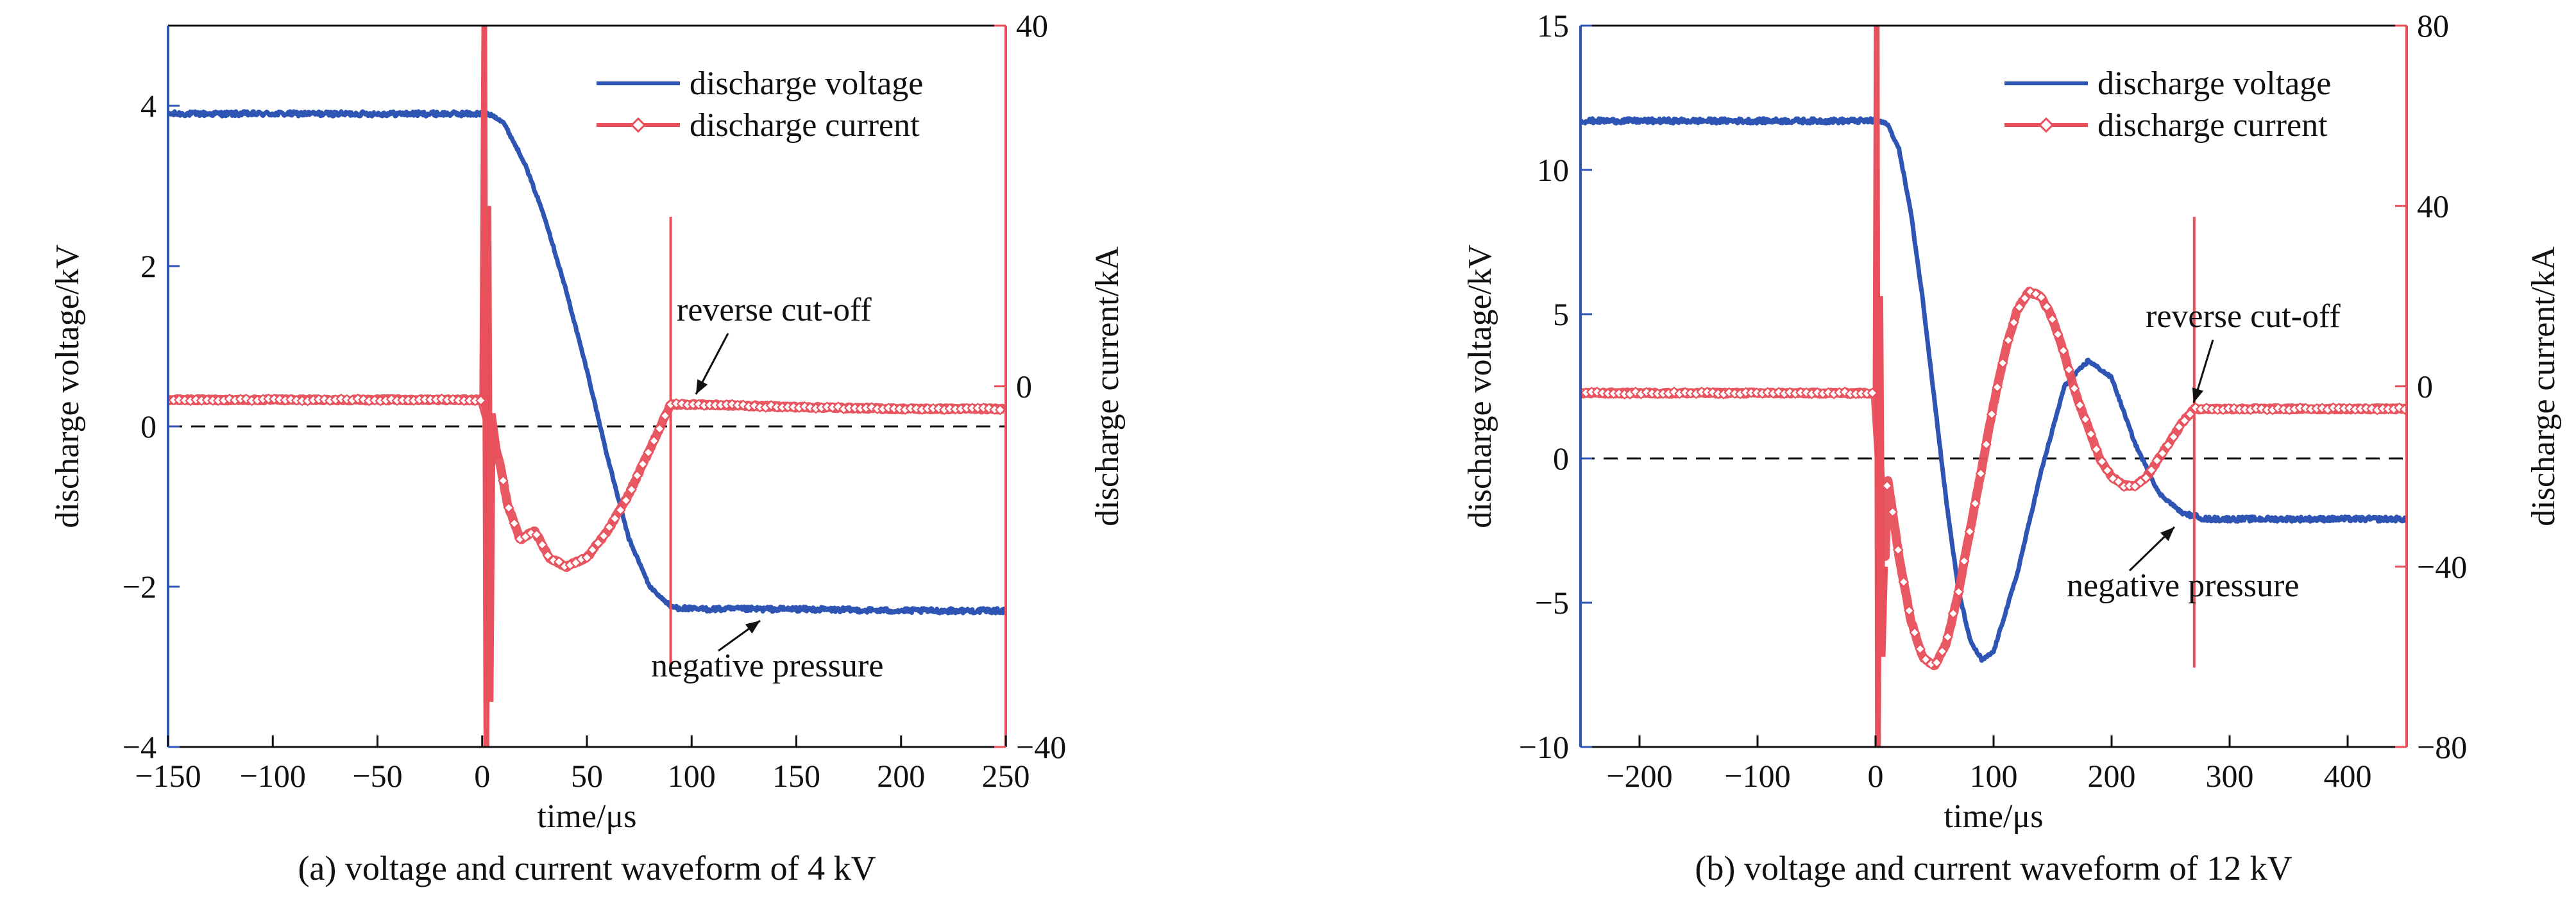 The height and width of the screenshot is (906, 2576). What do you see at coordinates (2442, 747) in the screenshot?
I see `right-y-tick-label: −80` at bounding box center [2442, 747].